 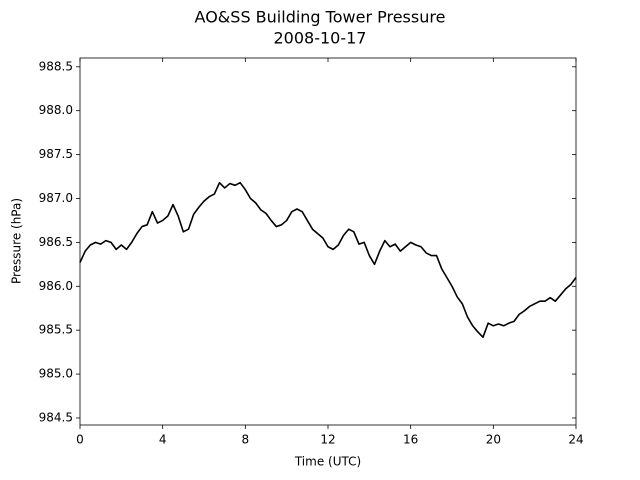 What do you see at coordinates (17, 241) in the screenshot?
I see `y-axis-label: Pressure (hPa)` at bounding box center [17, 241].